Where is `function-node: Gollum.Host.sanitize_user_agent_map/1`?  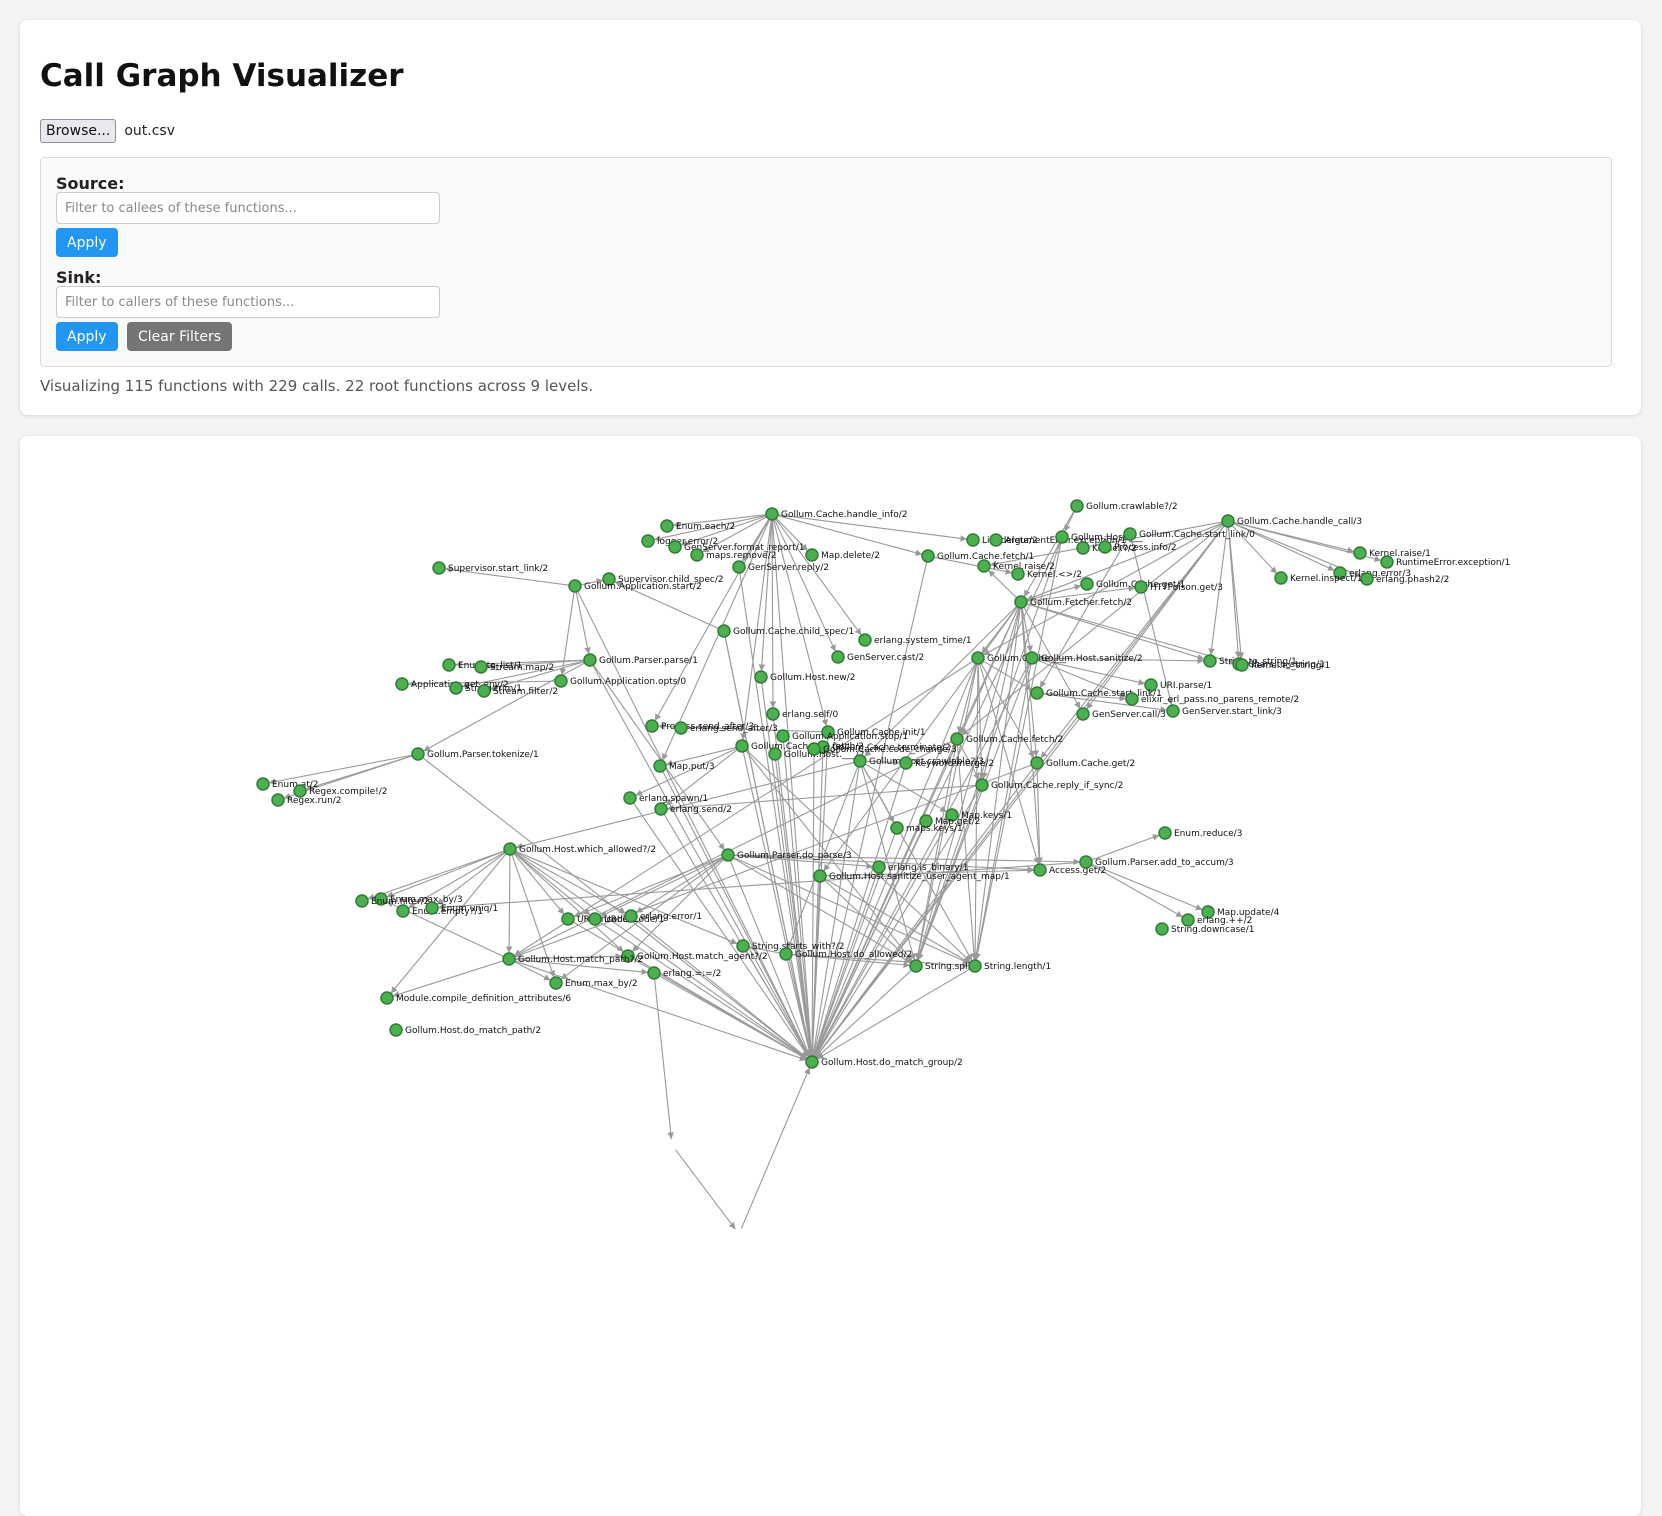 function-node: Gollum.Host.sanitize_user_agent_map/1 is located at coordinates (911, 876).